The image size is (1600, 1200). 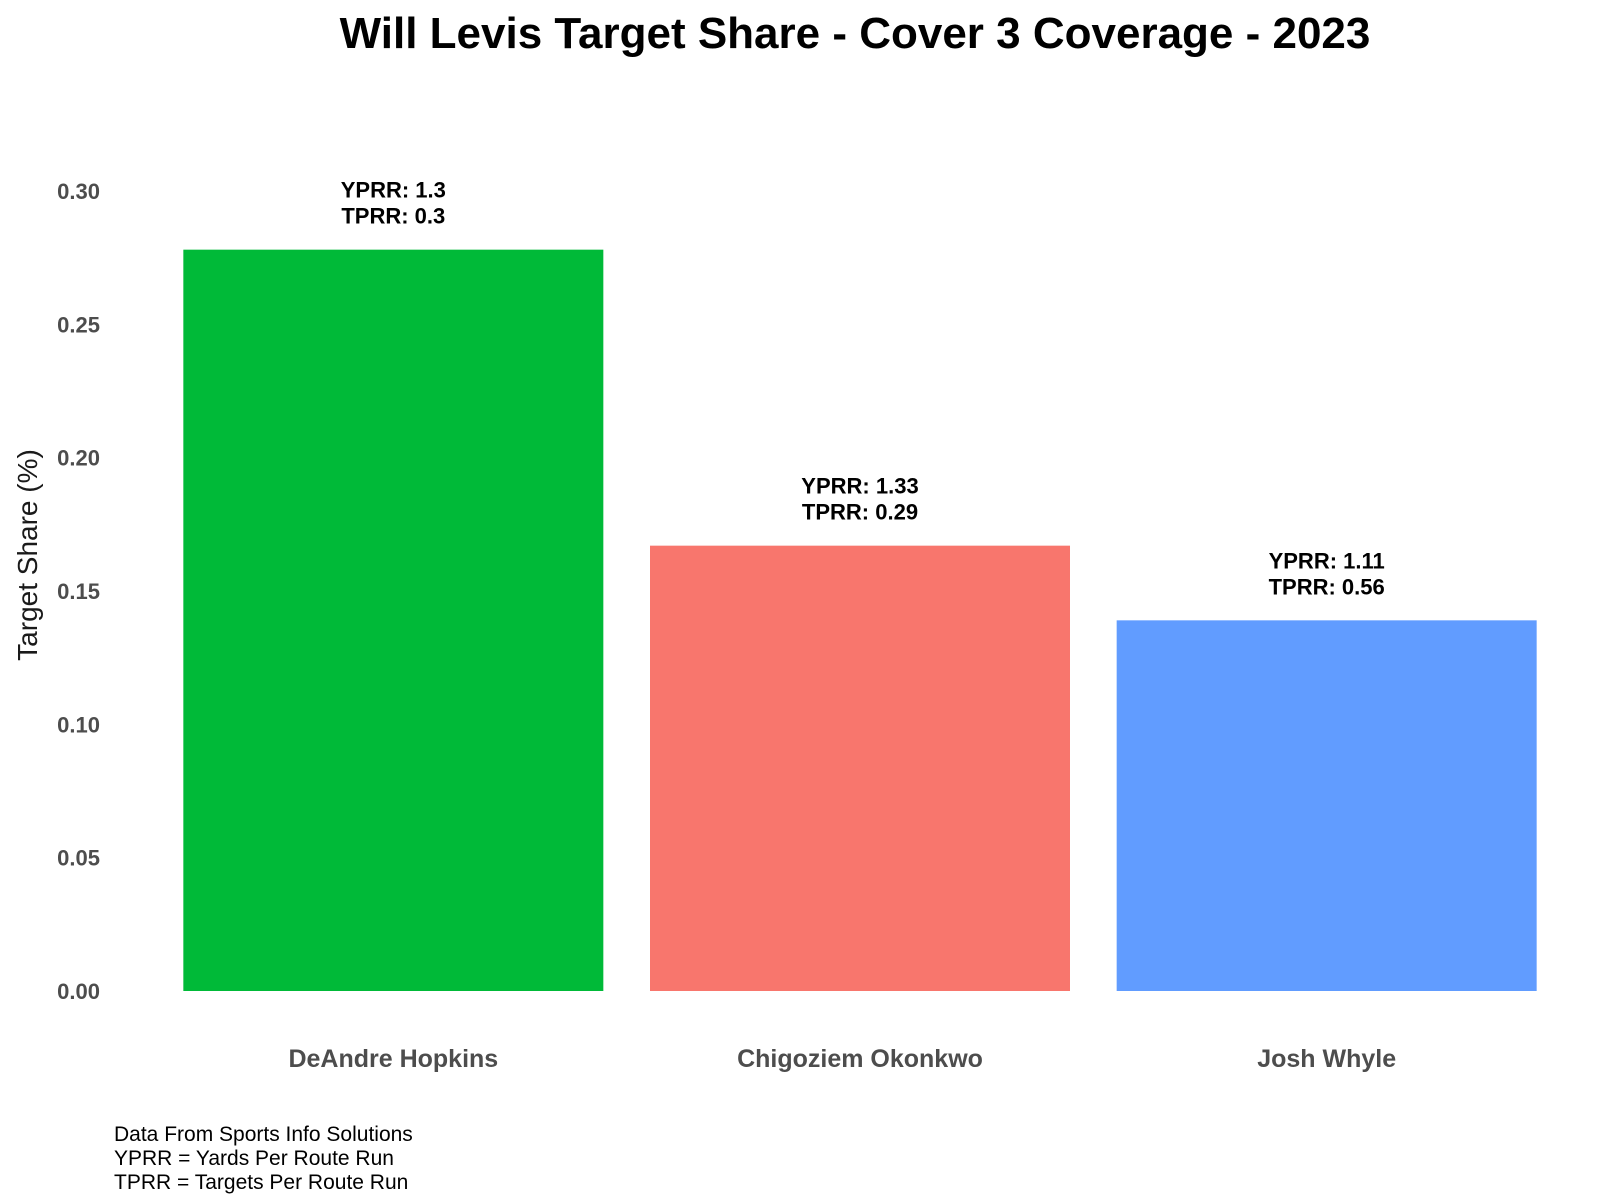 I want to click on y-tick-label: 0.20, so click(x=78, y=458).